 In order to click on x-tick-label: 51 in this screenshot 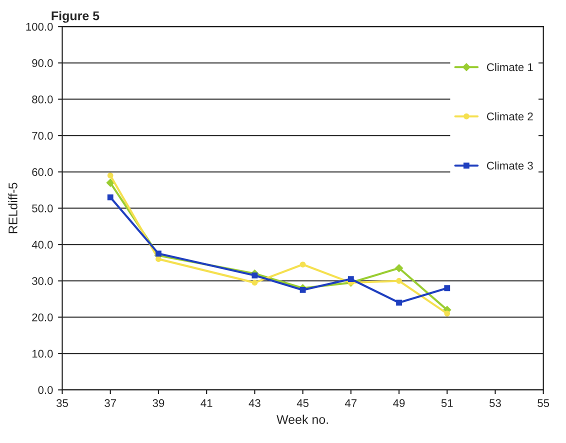, I will do `click(447, 403)`.